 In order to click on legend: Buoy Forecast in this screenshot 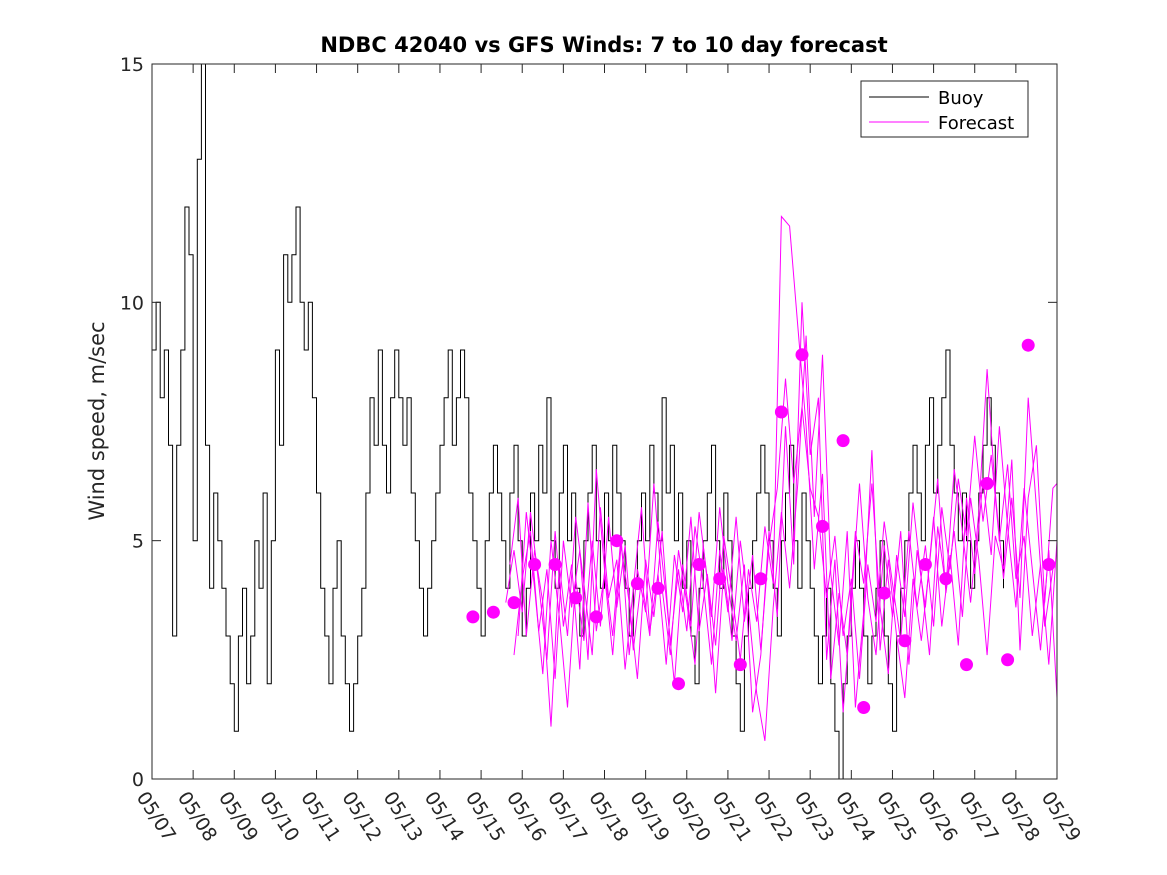, I will do `click(944, 109)`.